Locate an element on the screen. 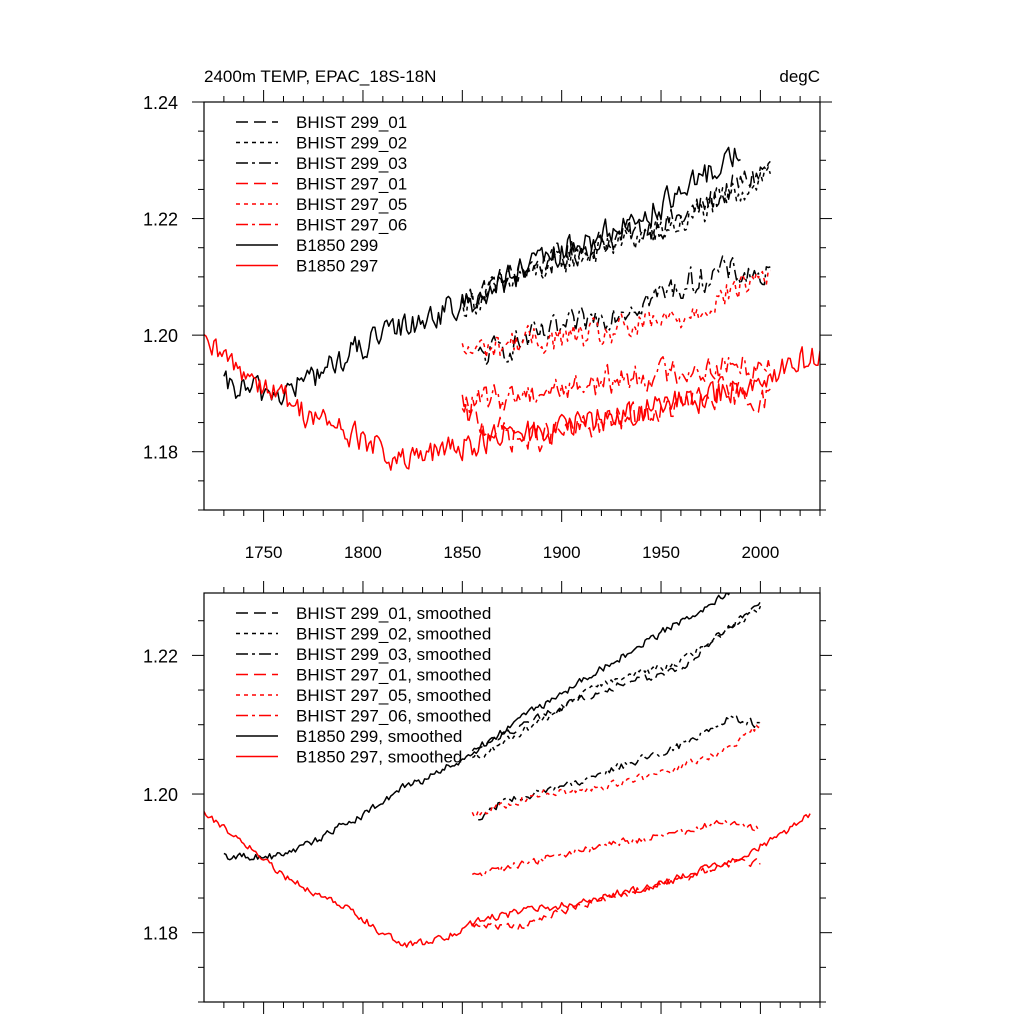 This screenshot has height=1024, width=1024. chart-units: degC is located at coordinates (799, 76).